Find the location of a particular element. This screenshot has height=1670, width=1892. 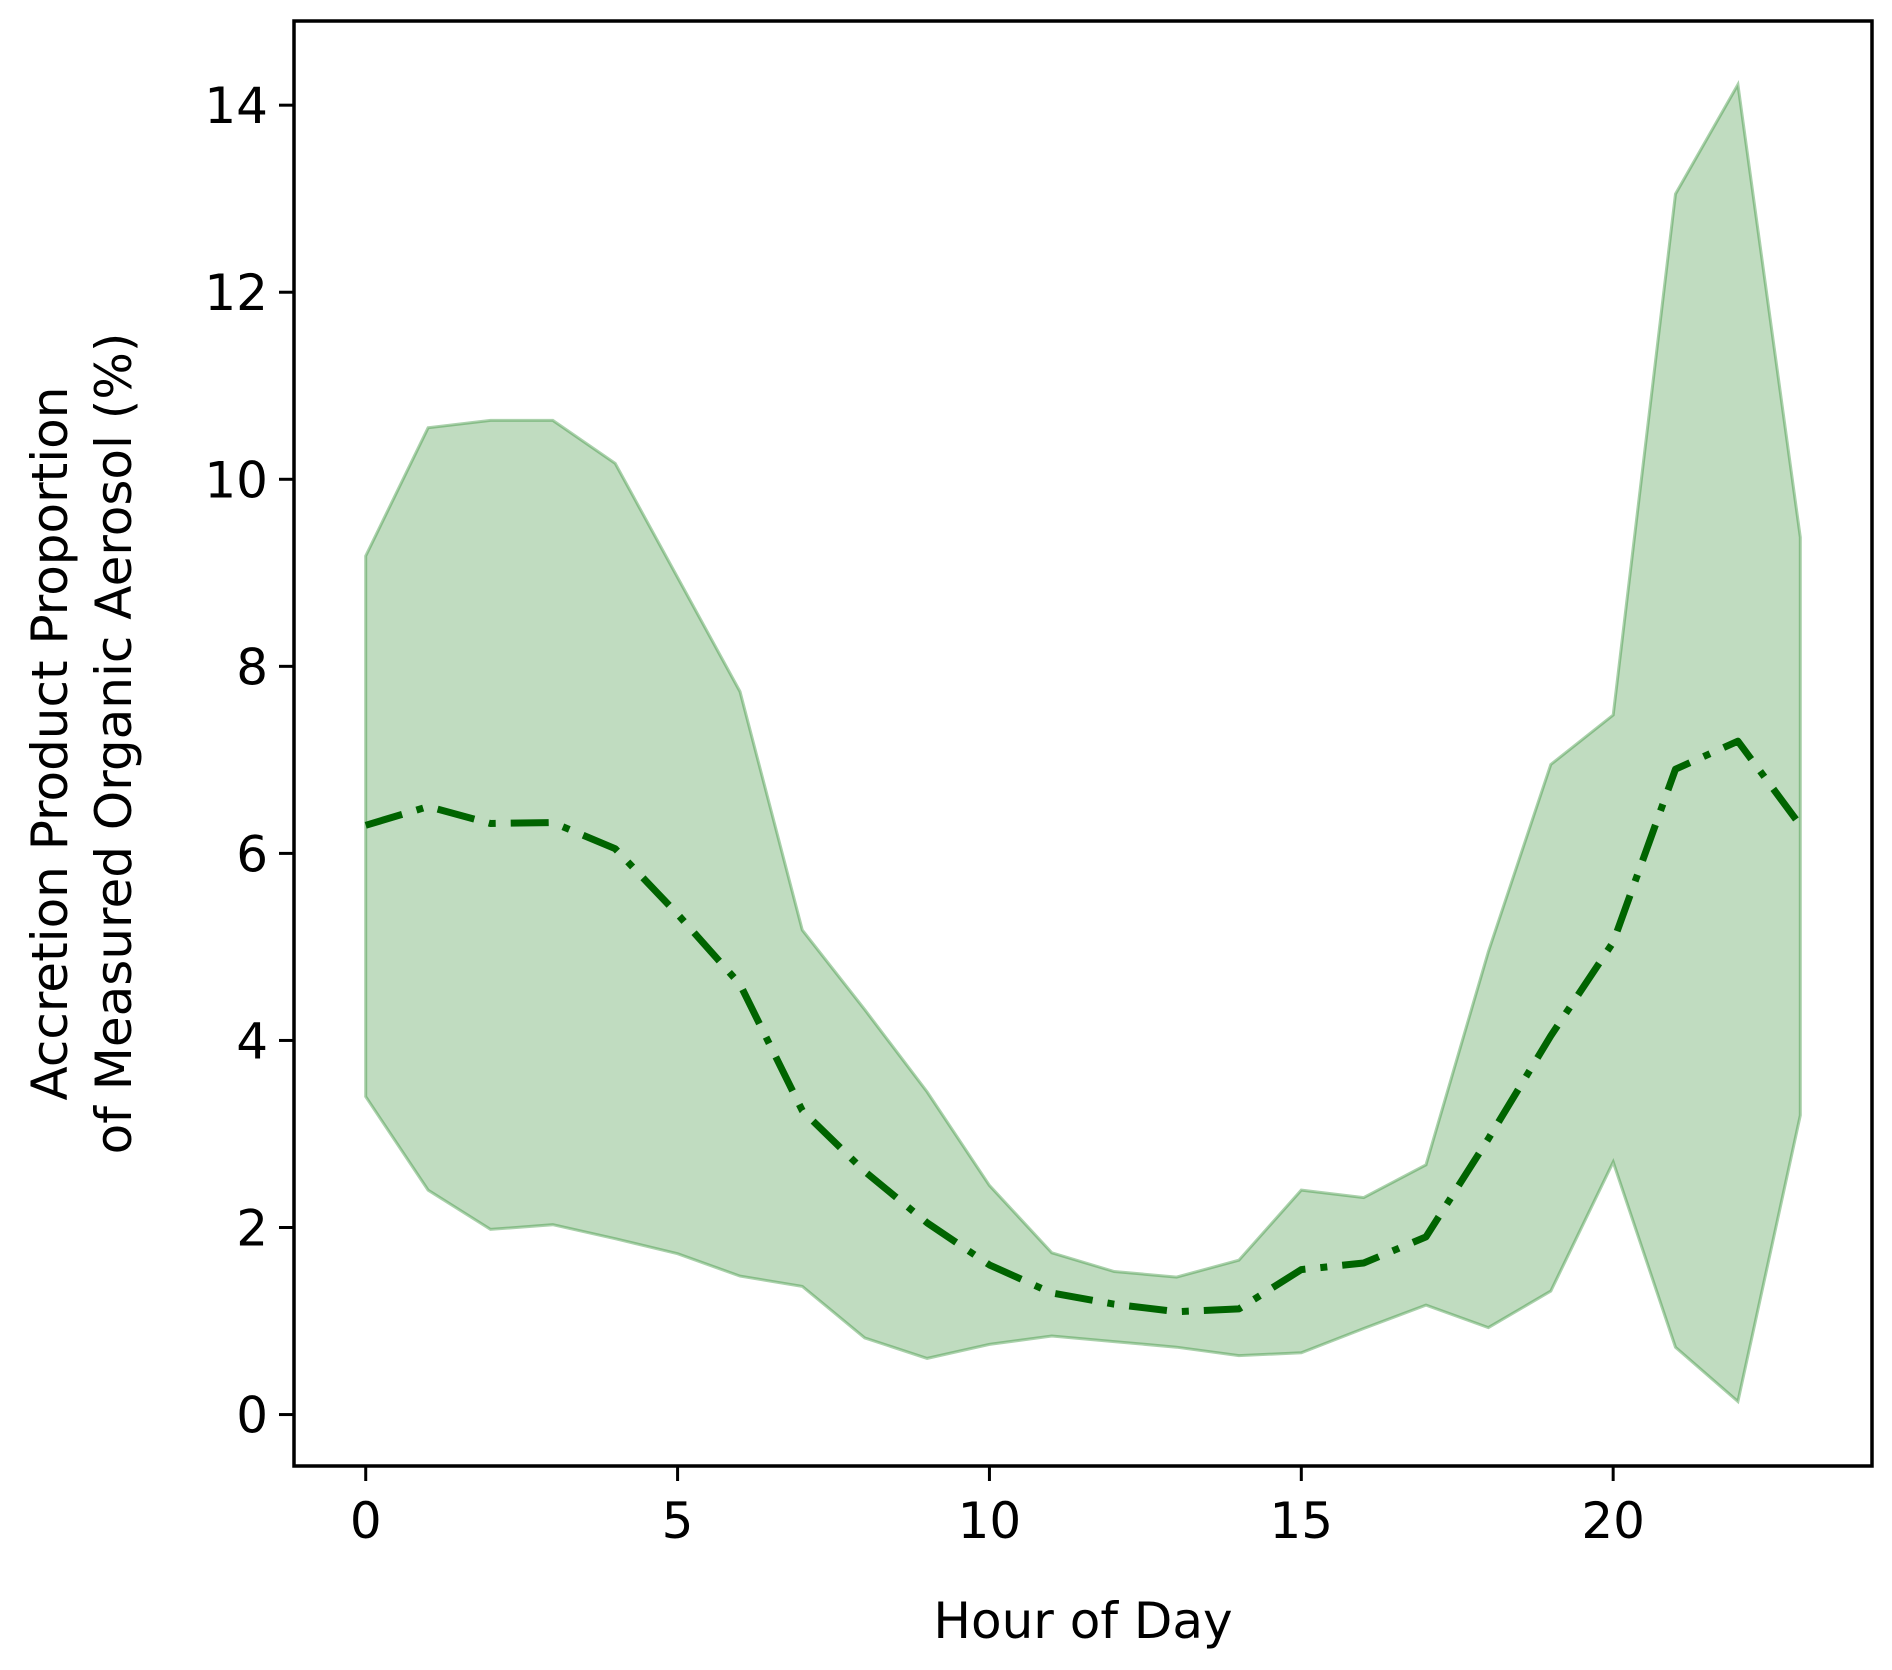

y-tick-label: 14 is located at coordinates (236, 106).